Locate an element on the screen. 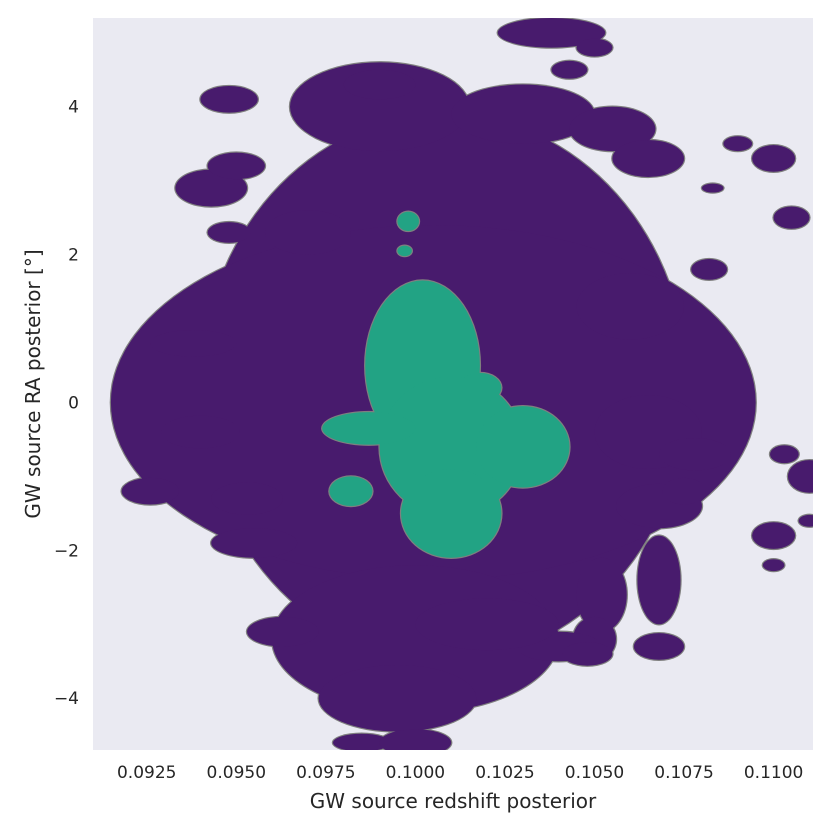 The height and width of the screenshot is (830, 830). x-tick-label: 0.0925 is located at coordinates (146, 773).